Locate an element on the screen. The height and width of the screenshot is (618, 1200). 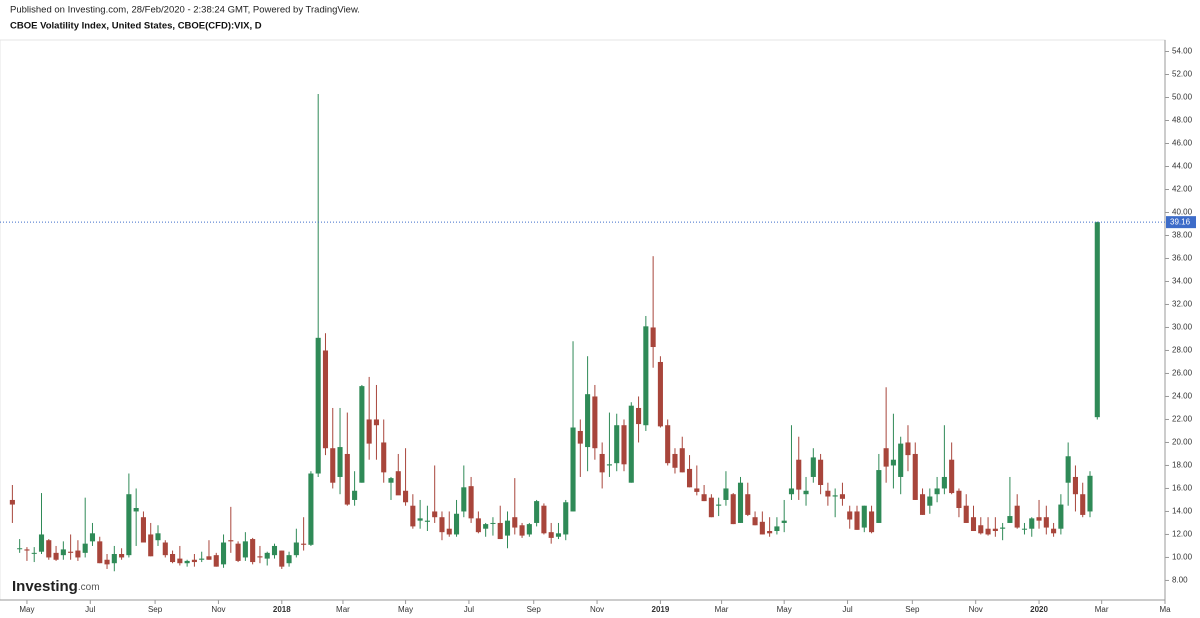
logo: Investing.com is located at coordinates (56, 586).